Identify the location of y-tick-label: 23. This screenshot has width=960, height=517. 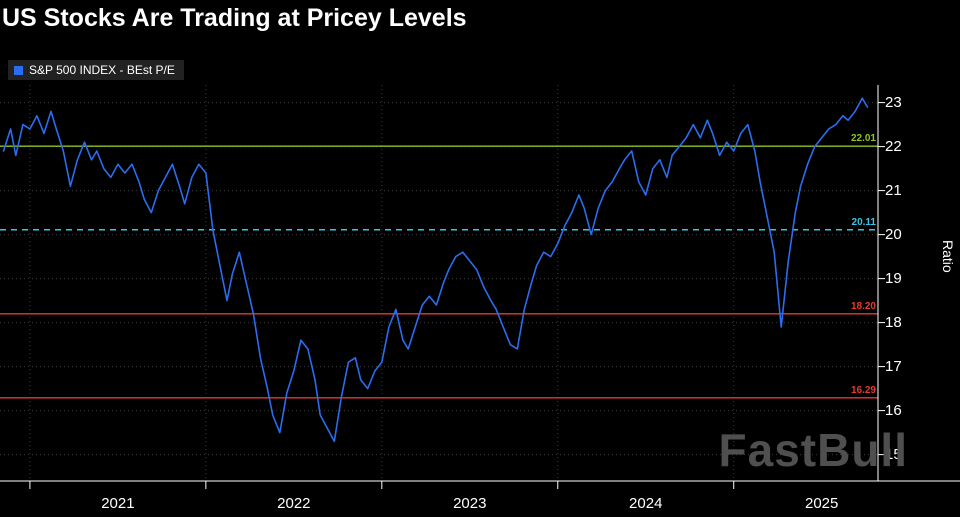
(893, 102).